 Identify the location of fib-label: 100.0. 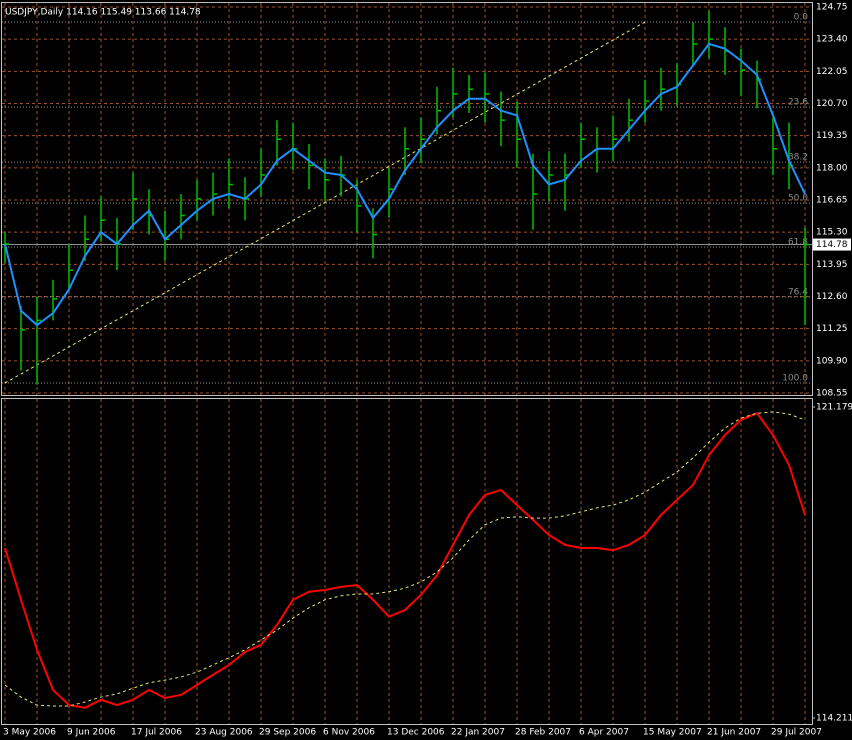
(795, 378).